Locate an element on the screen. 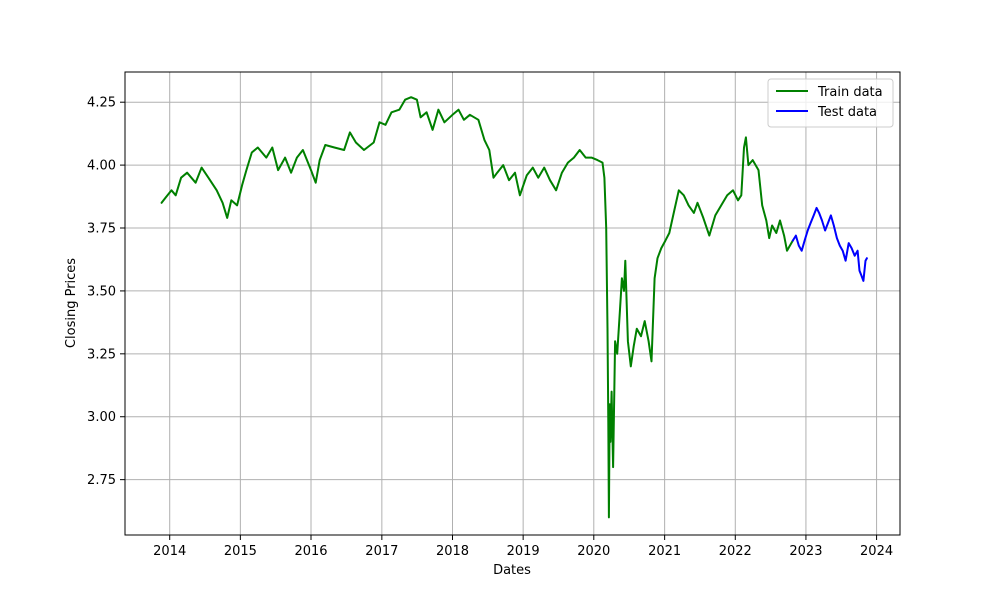  y-tick-label: 3.75 is located at coordinates (101, 229).